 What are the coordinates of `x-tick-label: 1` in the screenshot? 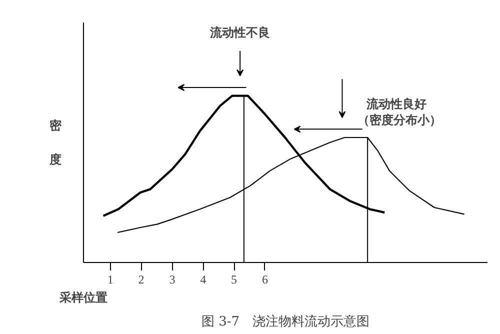 It's located at (110, 279).